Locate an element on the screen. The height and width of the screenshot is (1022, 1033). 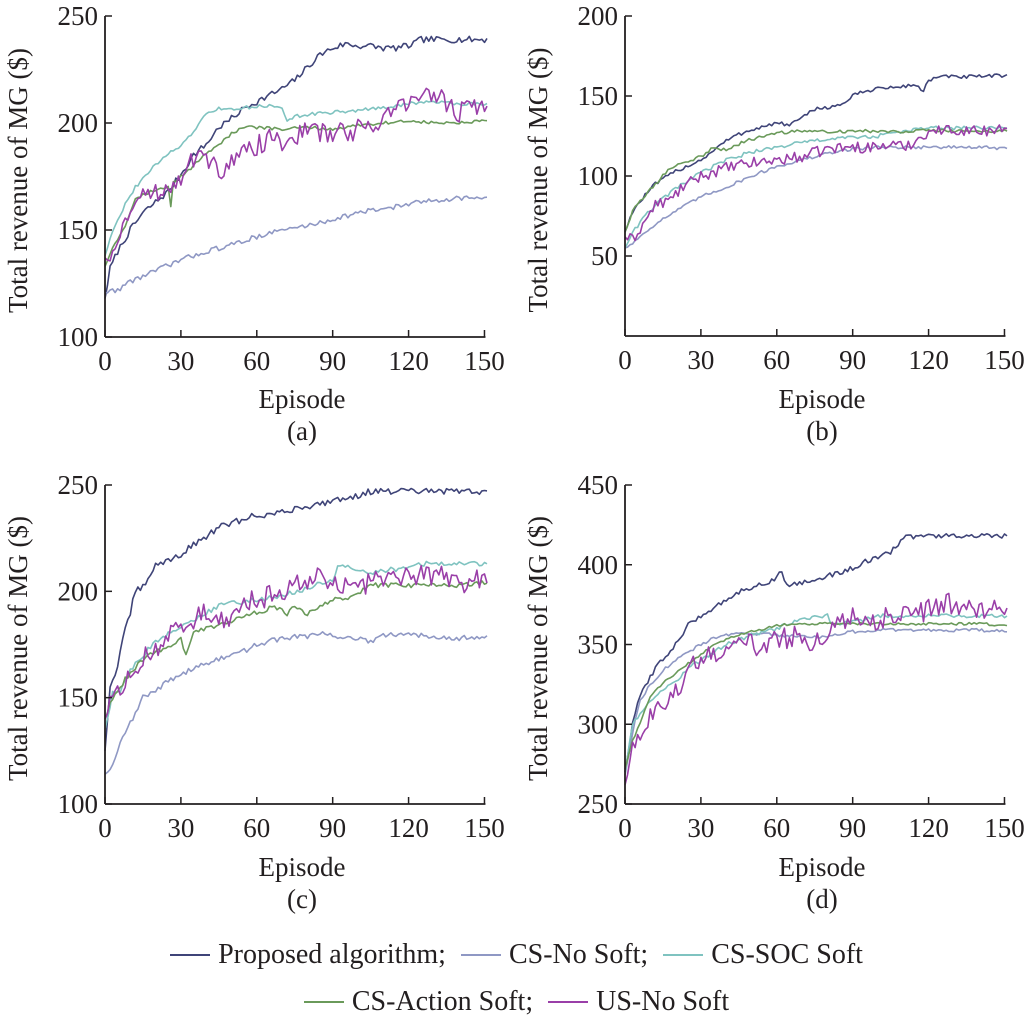
legend-label-cs-no-soft: CS-No Soft is located at coordinates (574, 954).